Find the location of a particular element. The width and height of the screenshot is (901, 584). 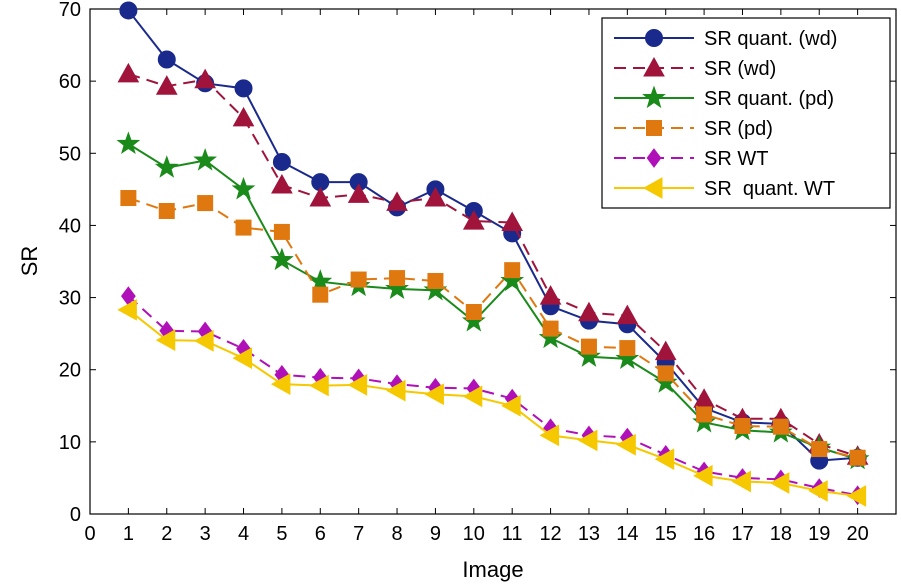

x-tick-label: 16 is located at coordinates (704, 534).